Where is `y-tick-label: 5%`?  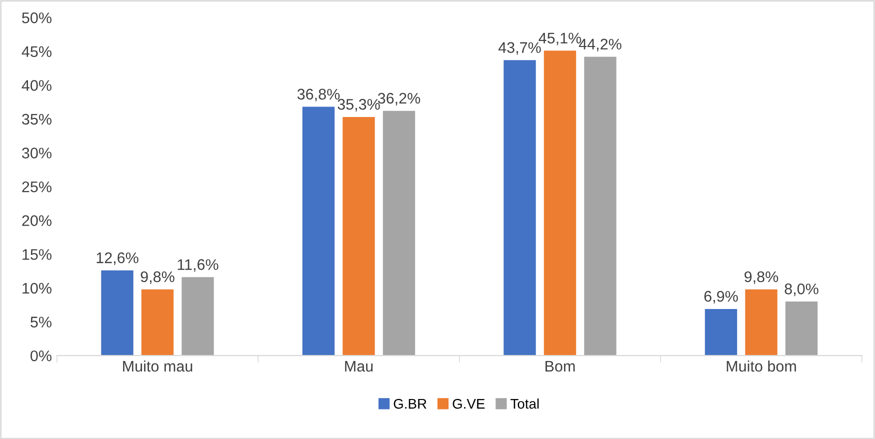 y-tick-label: 5% is located at coordinates (41, 322).